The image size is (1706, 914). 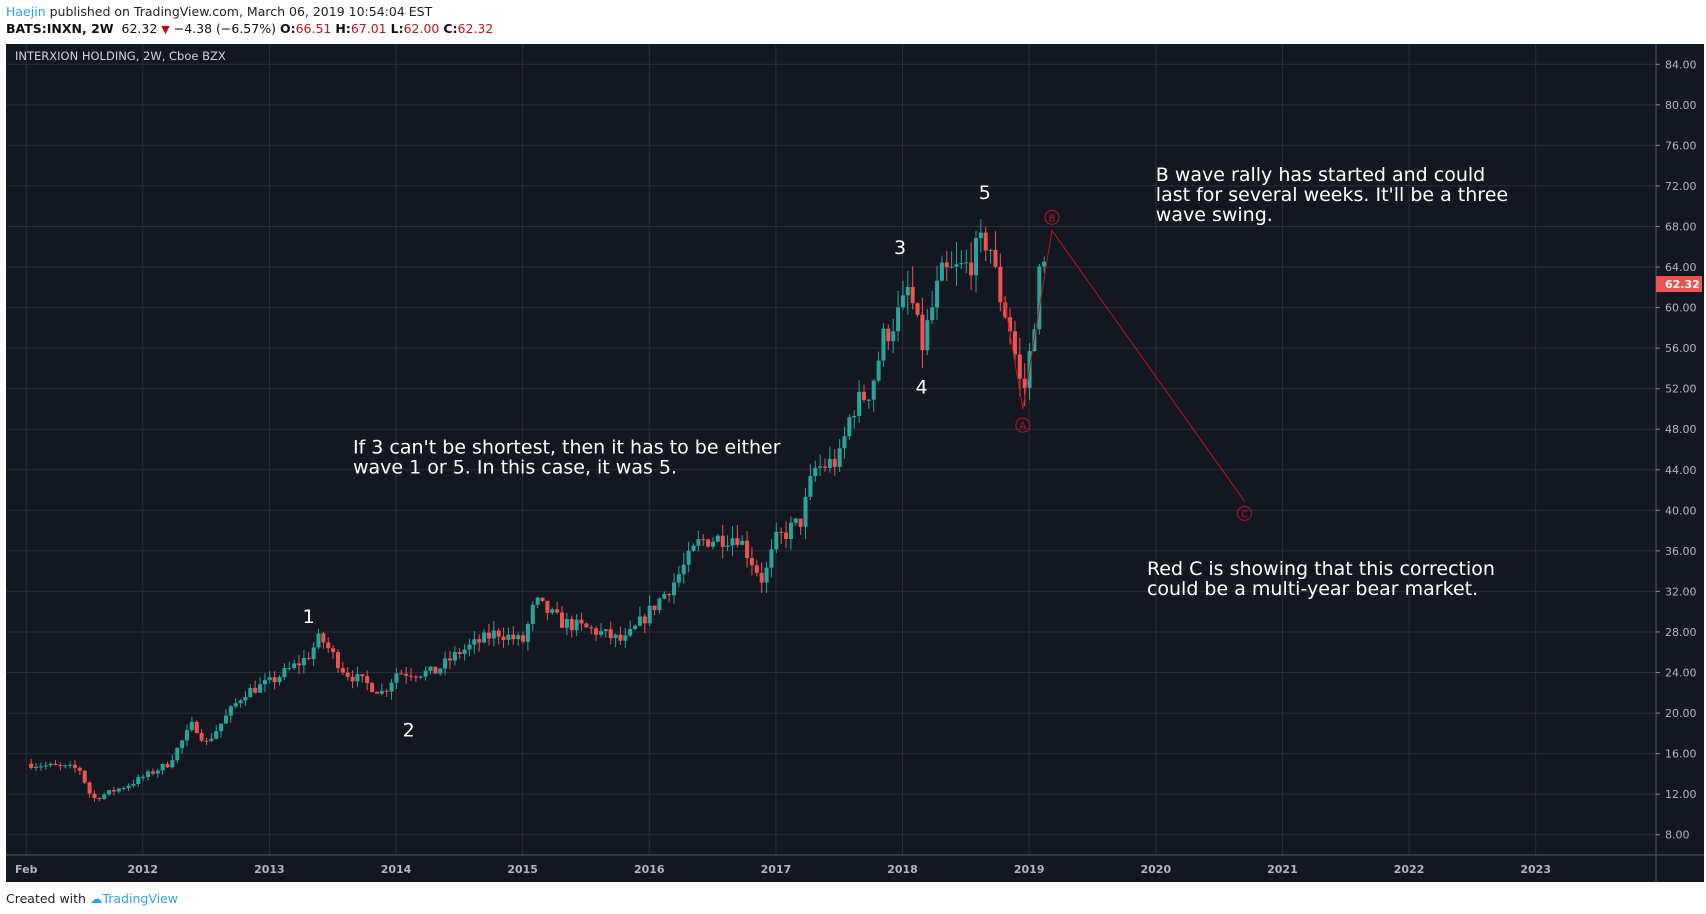 I want to click on price-change: −4.38 (−6.57%), so click(x=224, y=28).